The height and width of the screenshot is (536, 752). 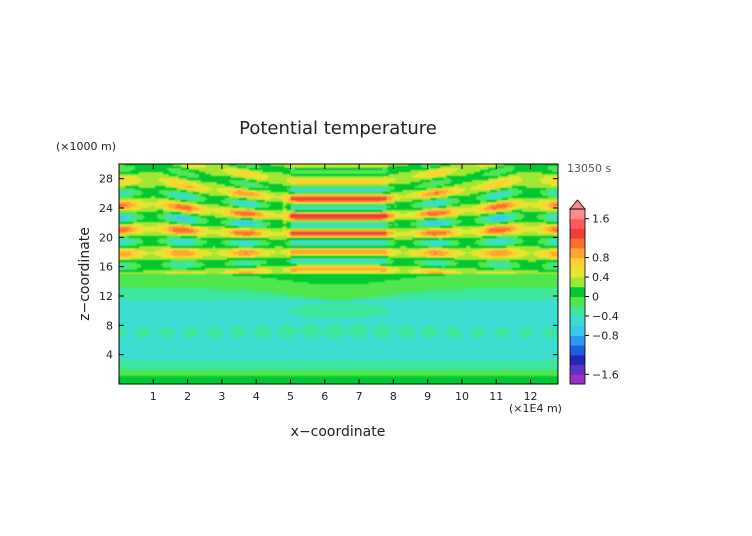 I want to click on x-tick-label: 7, so click(x=359, y=396).